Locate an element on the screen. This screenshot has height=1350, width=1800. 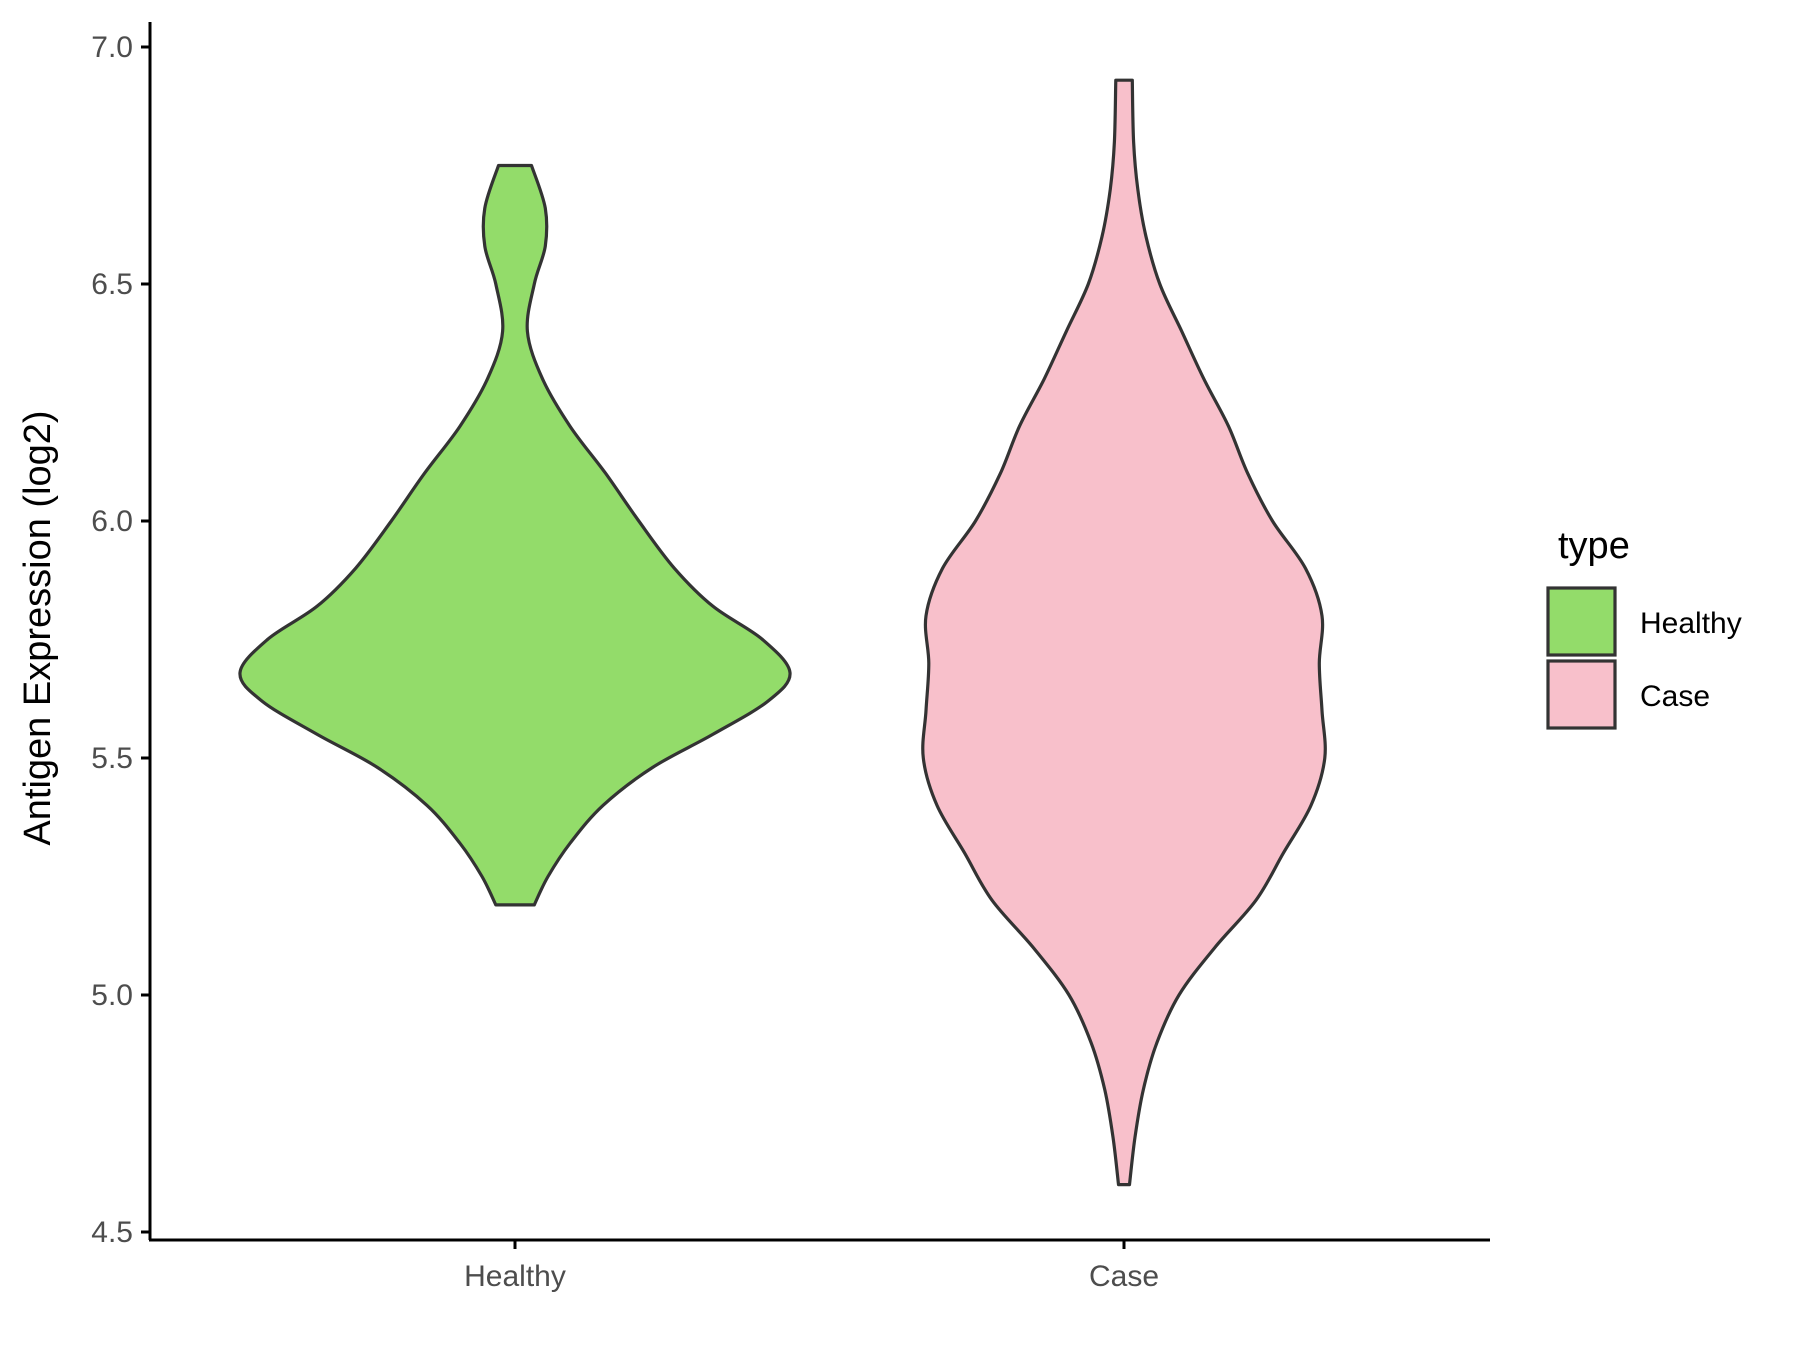
y-axis-title: Antigen Expression (log2) is located at coordinates (38, 627).